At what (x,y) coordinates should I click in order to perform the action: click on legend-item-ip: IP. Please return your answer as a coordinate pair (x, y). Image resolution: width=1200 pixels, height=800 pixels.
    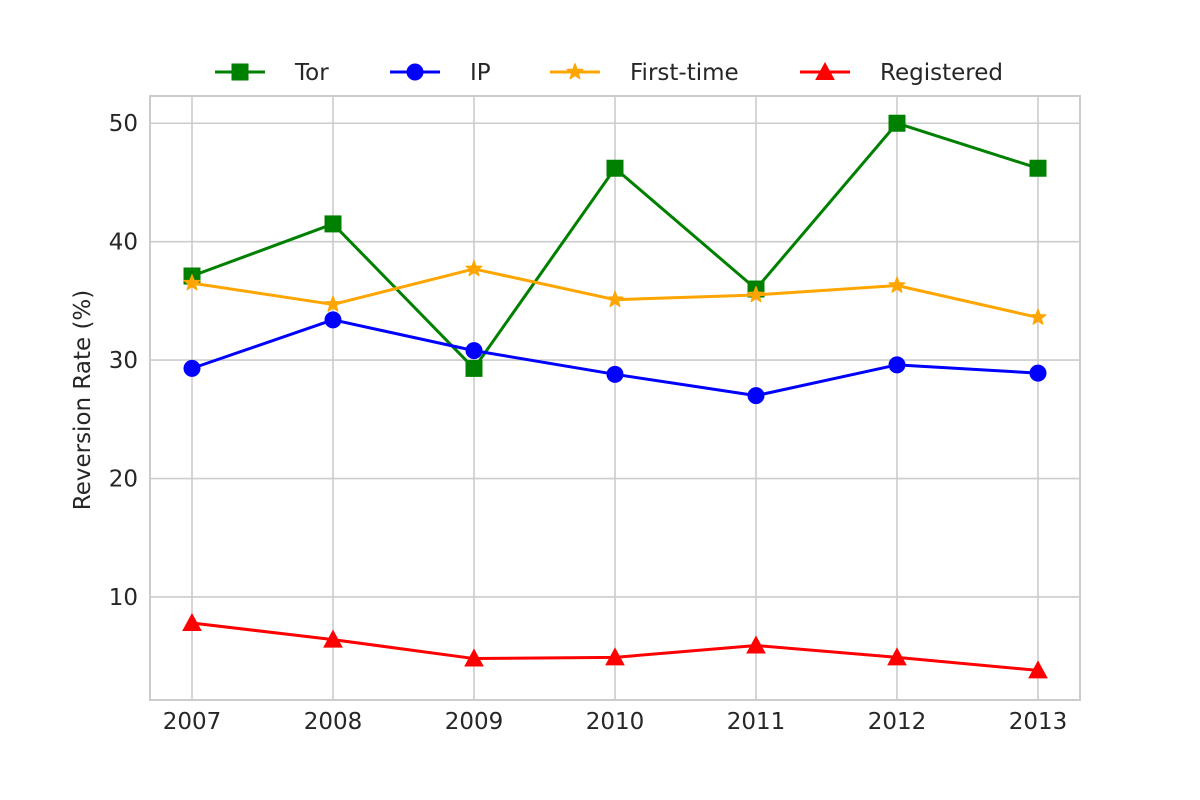
    Looking at the image, I should click on (440, 73).